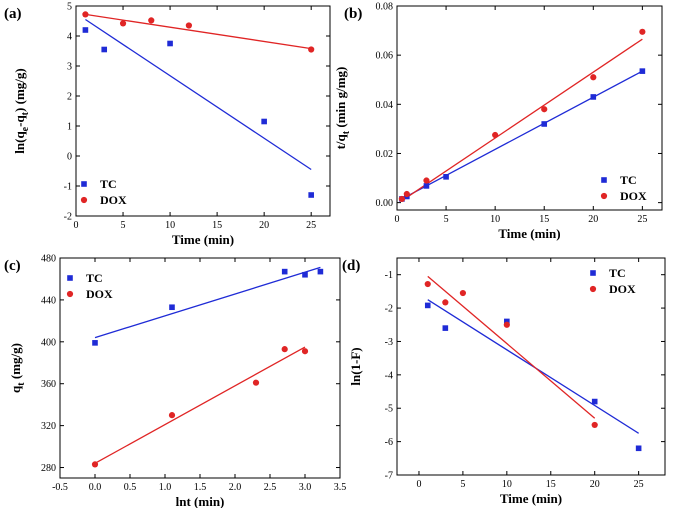 Image resolution: width=685 pixels, height=508 pixels. What do you see at coordinates (48, 384) in the screenshot?
I see `y-tick-label: 360` at bounding box center [48, 384].